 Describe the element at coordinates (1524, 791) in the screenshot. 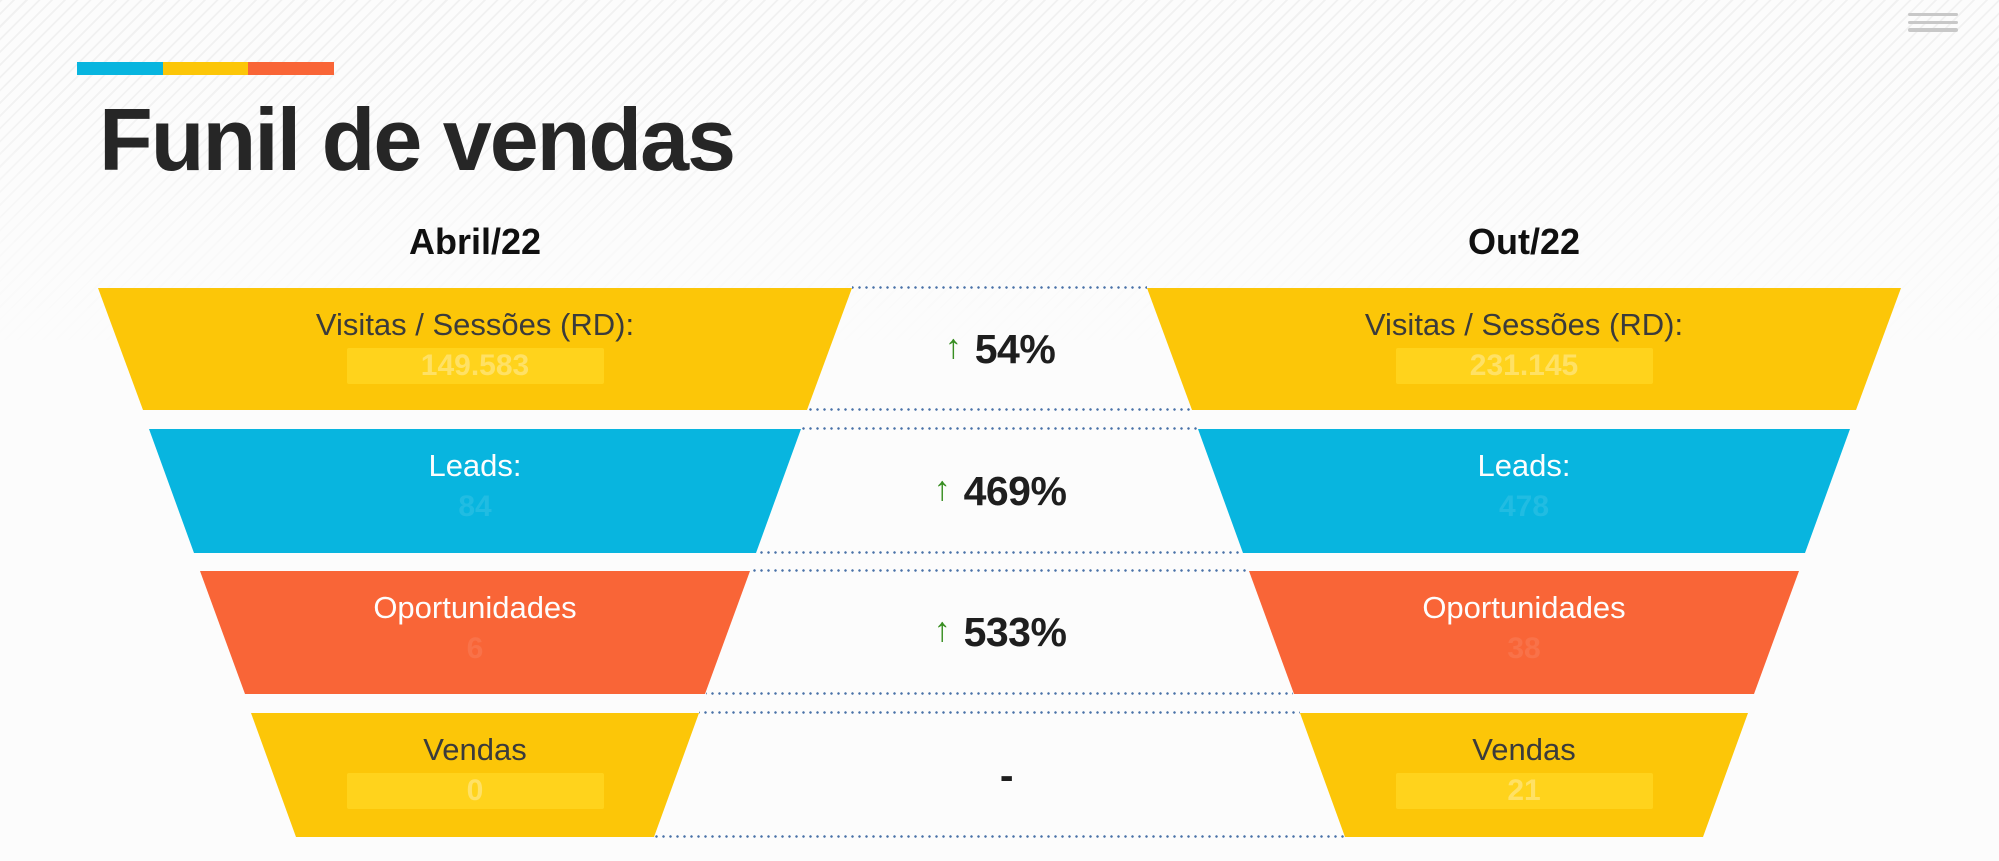

I see `stage-value: 21` at that location.